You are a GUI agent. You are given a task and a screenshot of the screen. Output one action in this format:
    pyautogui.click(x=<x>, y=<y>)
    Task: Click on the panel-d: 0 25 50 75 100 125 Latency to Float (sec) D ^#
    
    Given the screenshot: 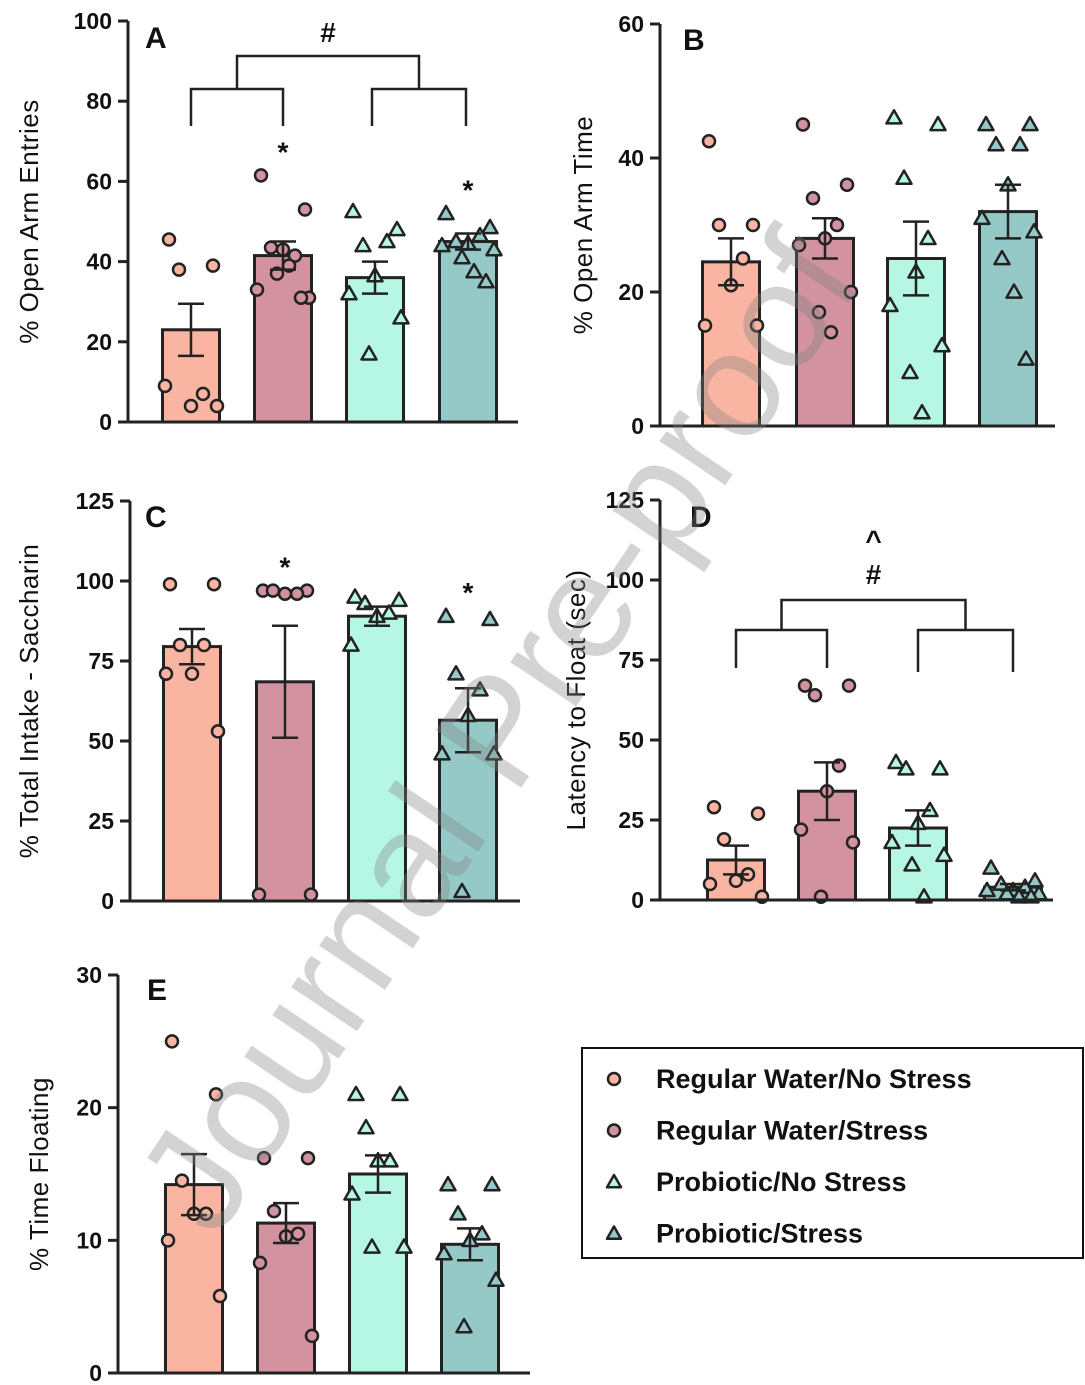 What is the action you would take?
    pyautogui.click(x=807, y=700)
    